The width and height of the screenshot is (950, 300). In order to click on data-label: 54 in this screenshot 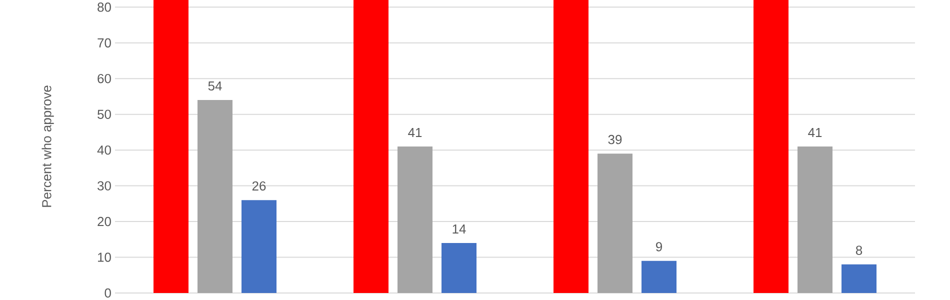, I will do `click(215, 86)`.